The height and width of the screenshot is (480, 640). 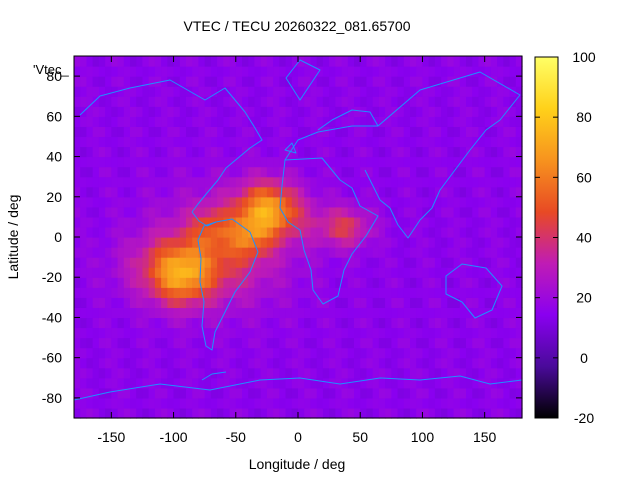 I want to click on x-tick-label: -150, so click(x=111, y=437).